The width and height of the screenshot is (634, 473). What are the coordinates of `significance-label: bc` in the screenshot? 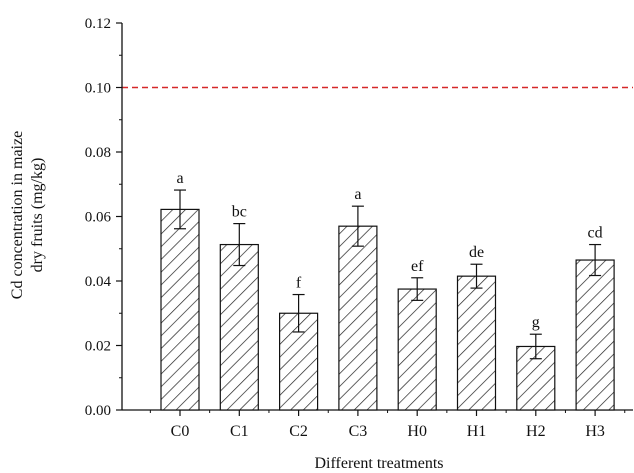 It's located at (239, 212).